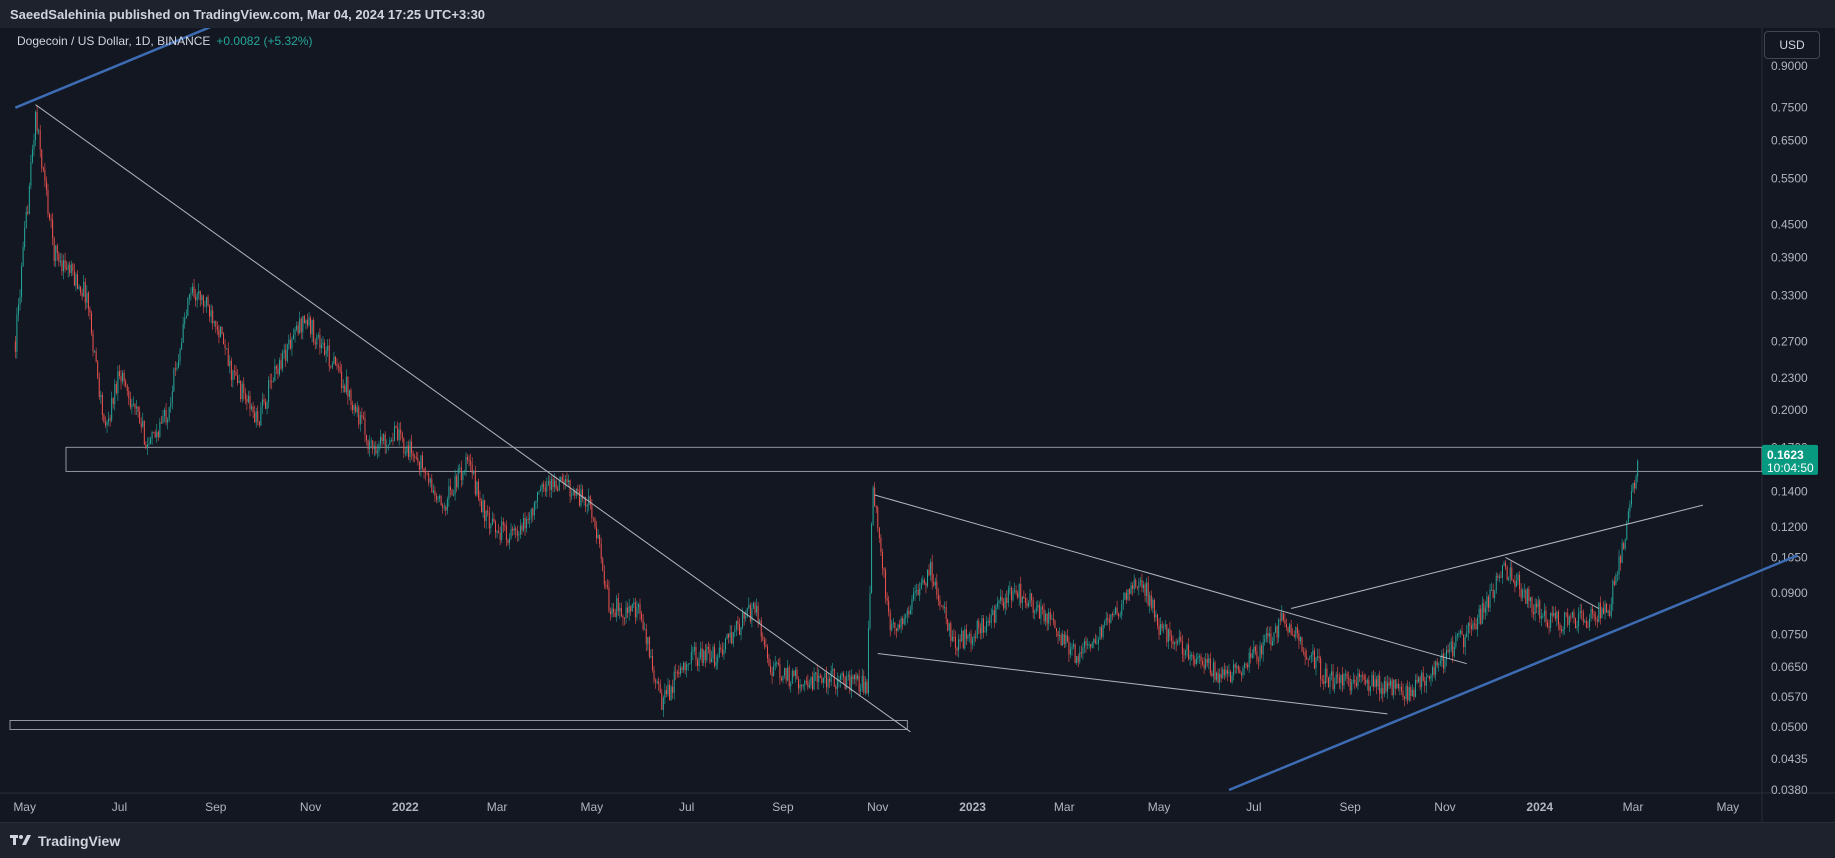  What do you see at coordinates (1792, 45) in the screenshot?
I see `currency-button: USD` at bounding box center [1792, 45].